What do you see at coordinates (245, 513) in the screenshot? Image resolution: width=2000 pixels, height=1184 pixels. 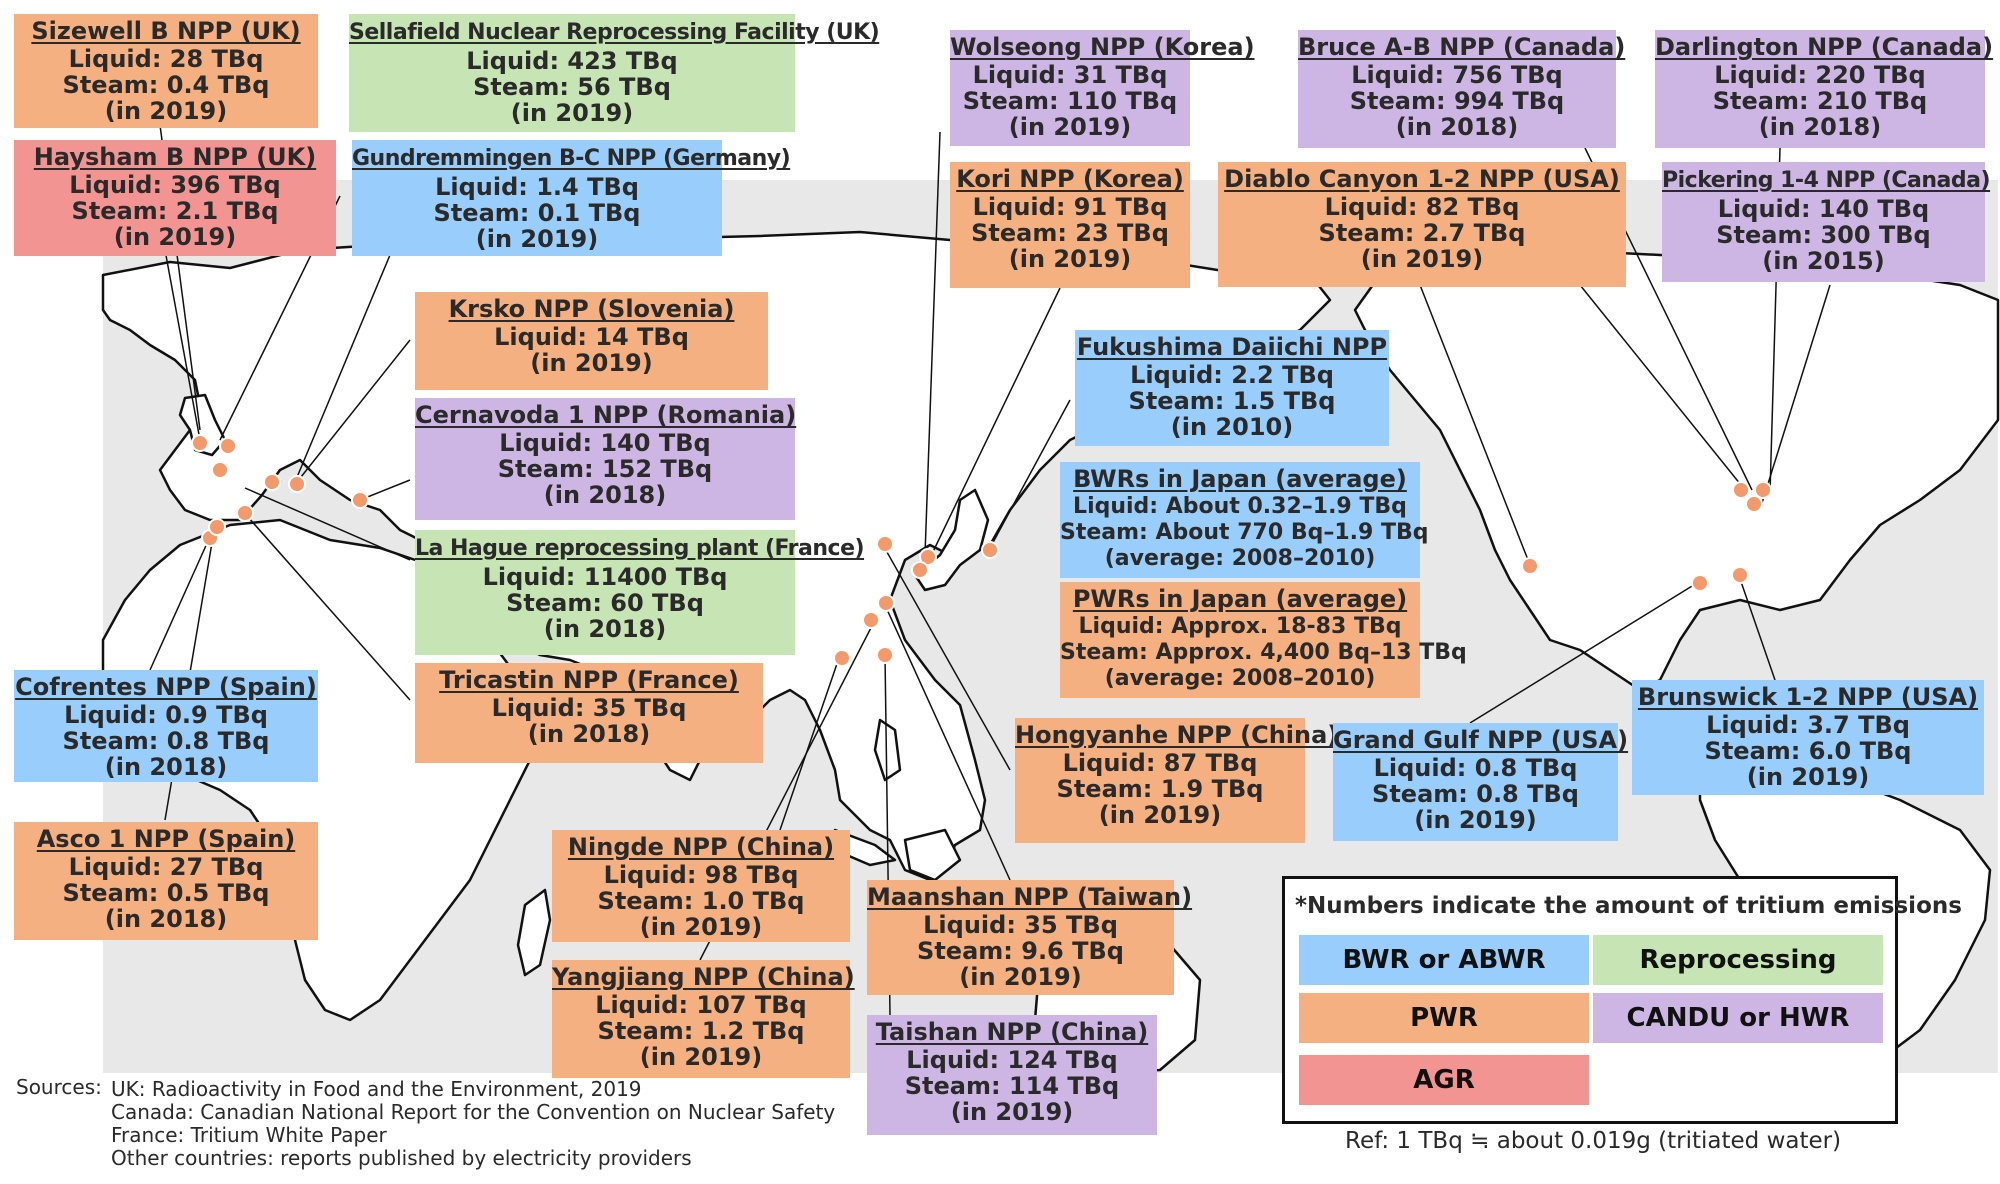 I see `marker-lahague` at bounding box center [245, 513].